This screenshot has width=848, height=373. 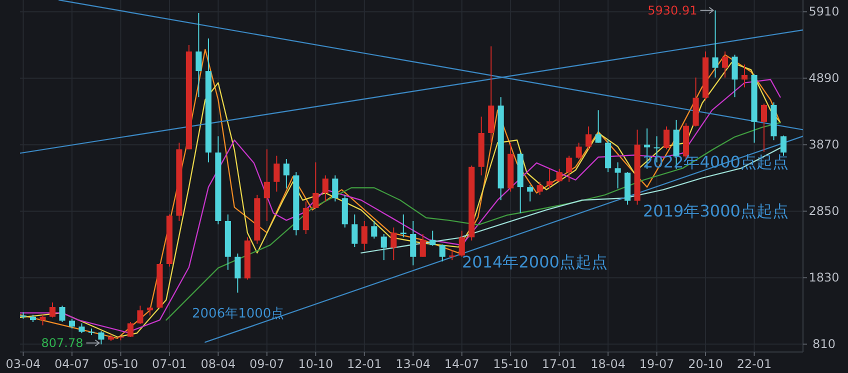 I want to click on annotation: 2014年2000点起点, so click(x=535, y=262).